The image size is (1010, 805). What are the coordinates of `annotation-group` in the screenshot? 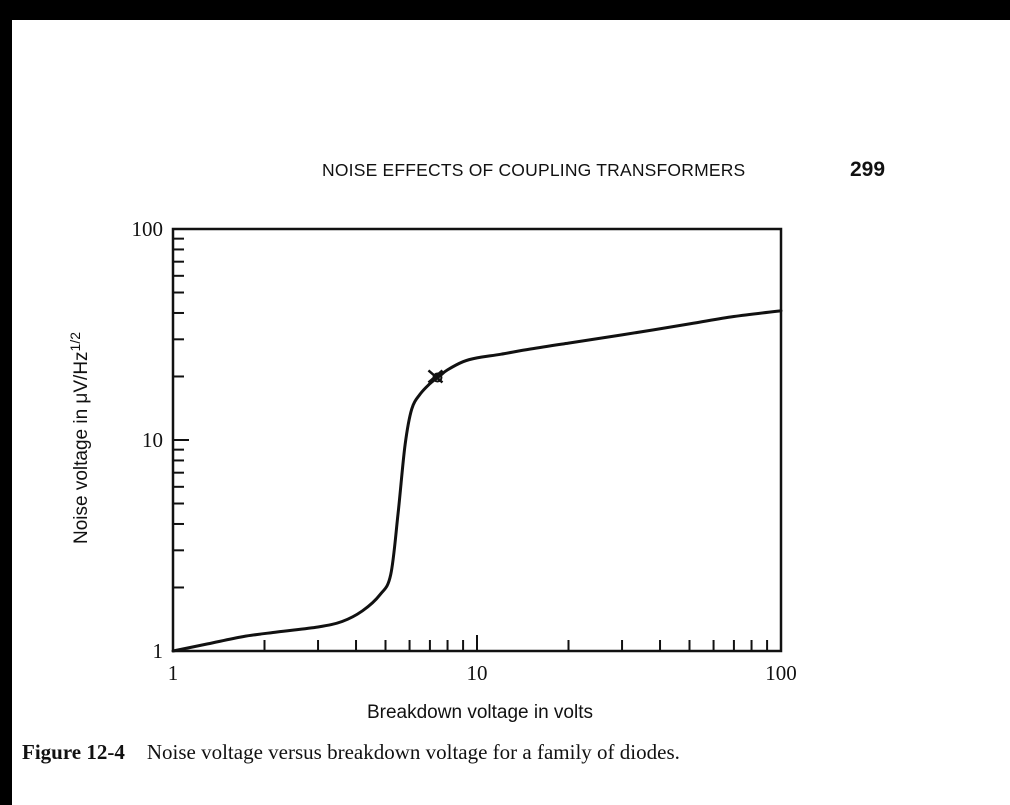 It's located at (435, 376).